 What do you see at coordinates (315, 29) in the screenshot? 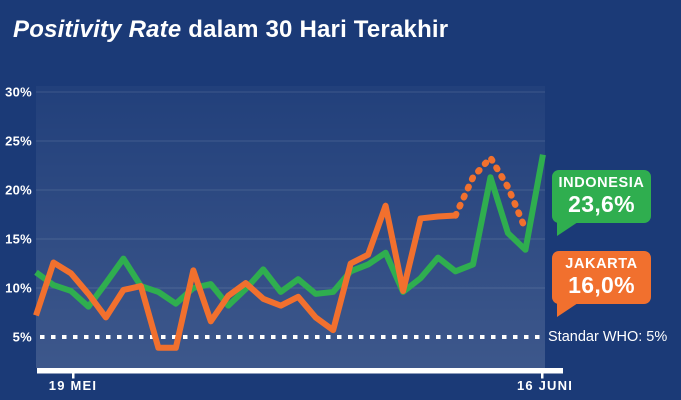
I see `title-regular-part: dalam 30 Hari Terakhir` at bounding box center [315, 29].